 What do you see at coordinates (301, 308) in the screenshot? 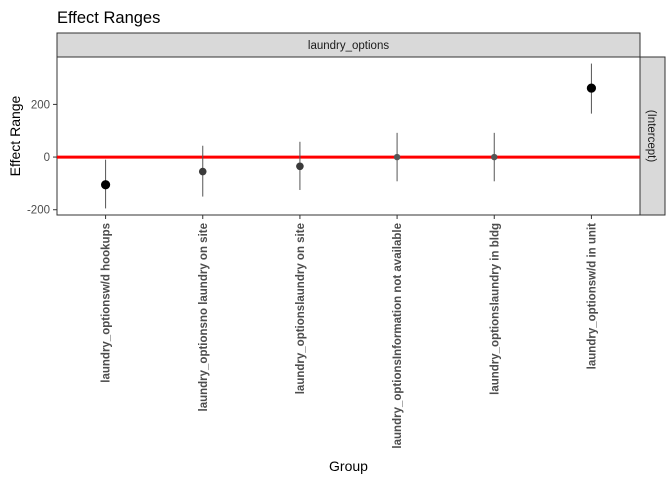
I see `x-tick-label: laundry_optionslaundry on site` at bounding box center [301, 308].